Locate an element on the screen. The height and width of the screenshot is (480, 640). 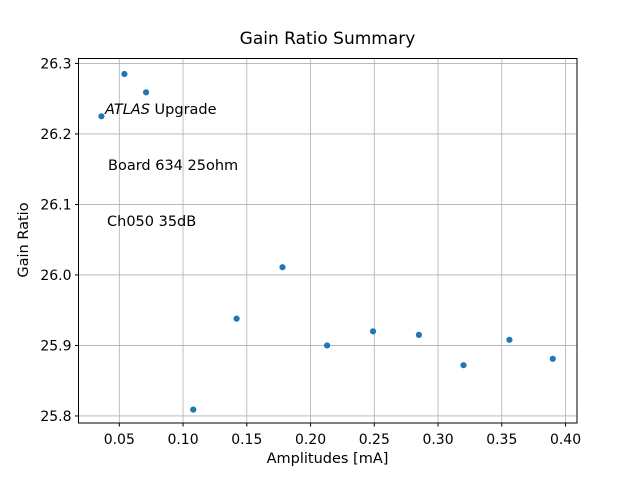
annotation-line-1-rest: Upgrade is located at coordinates (183, 110).